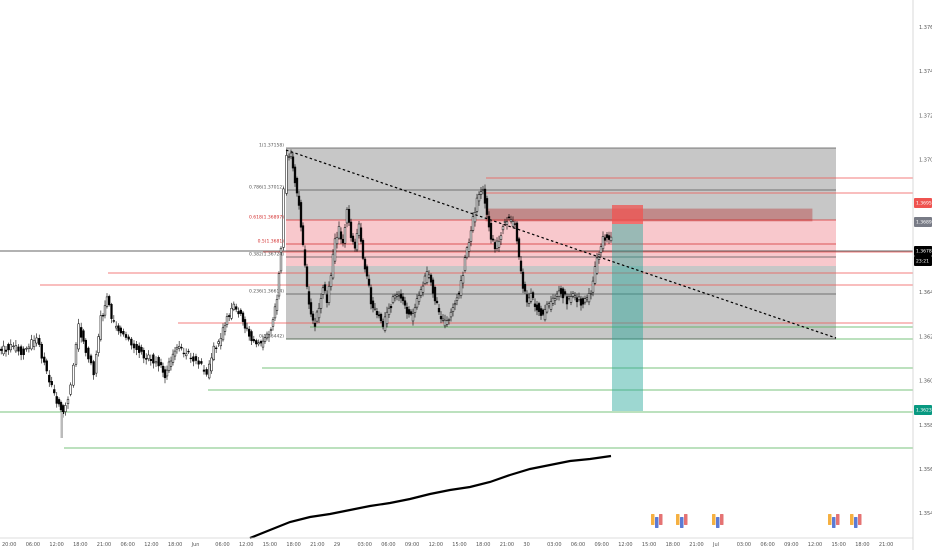 The image size is (932, 550). Describe the element at coordinates (924, 252) in the screenshot. I see `svg-text: 1.36784` at that location.